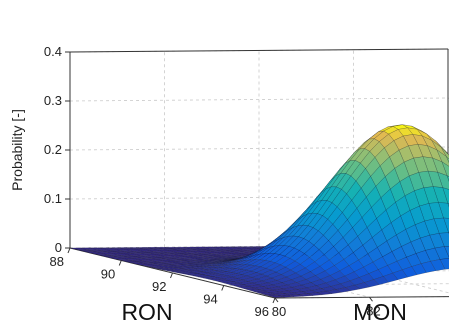 Image resolution: width=449 pixels, height=326 pixels. What do you see at coordinates (58, 247) in the screenshot?
I see `z-tick-label: 0` at bounding box center [58, 247].